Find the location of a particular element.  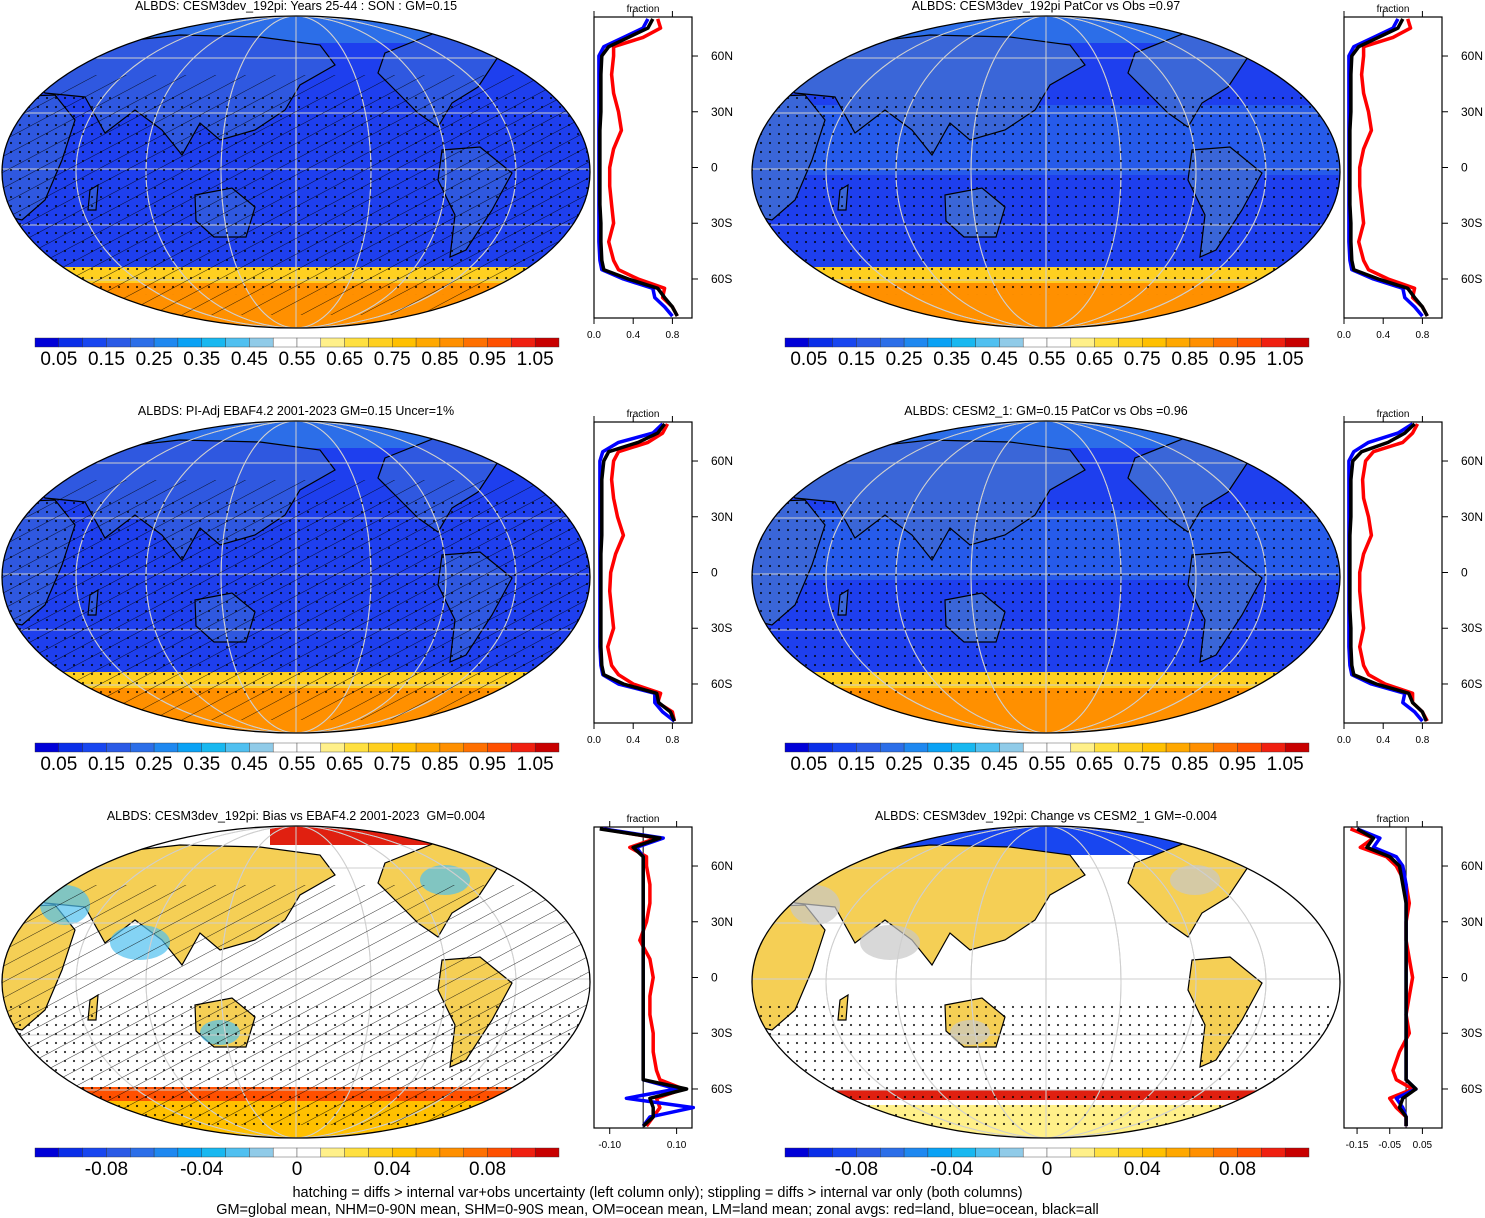

colorbar-label: 0.15 is located at coordinates (856, 359).